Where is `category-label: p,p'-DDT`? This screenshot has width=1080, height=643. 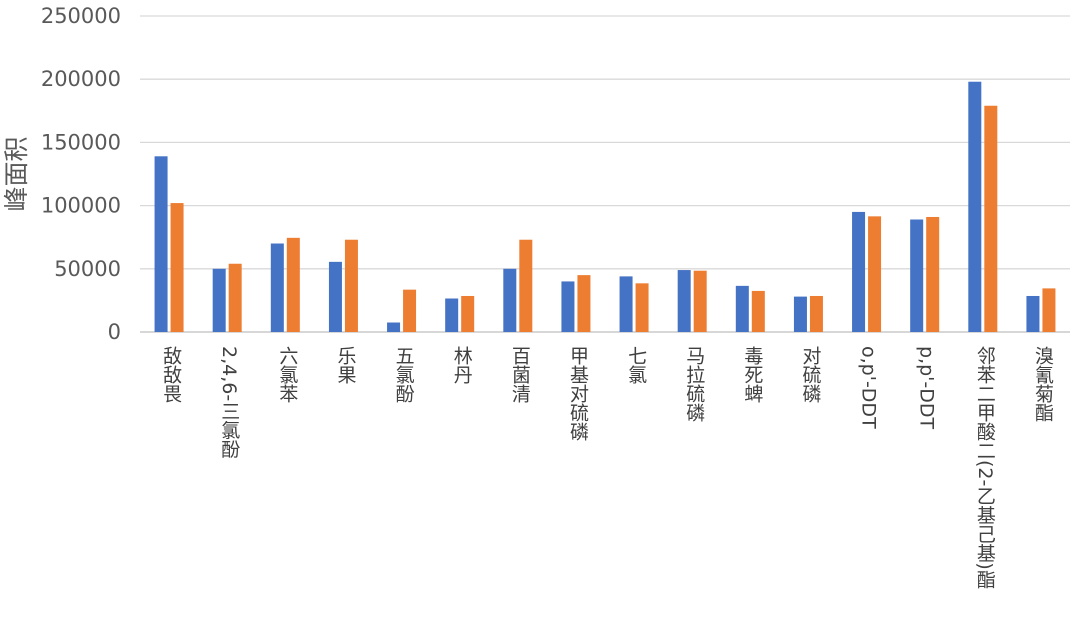
category-label: p,p'-DDT is located at coordinates (927, 388).